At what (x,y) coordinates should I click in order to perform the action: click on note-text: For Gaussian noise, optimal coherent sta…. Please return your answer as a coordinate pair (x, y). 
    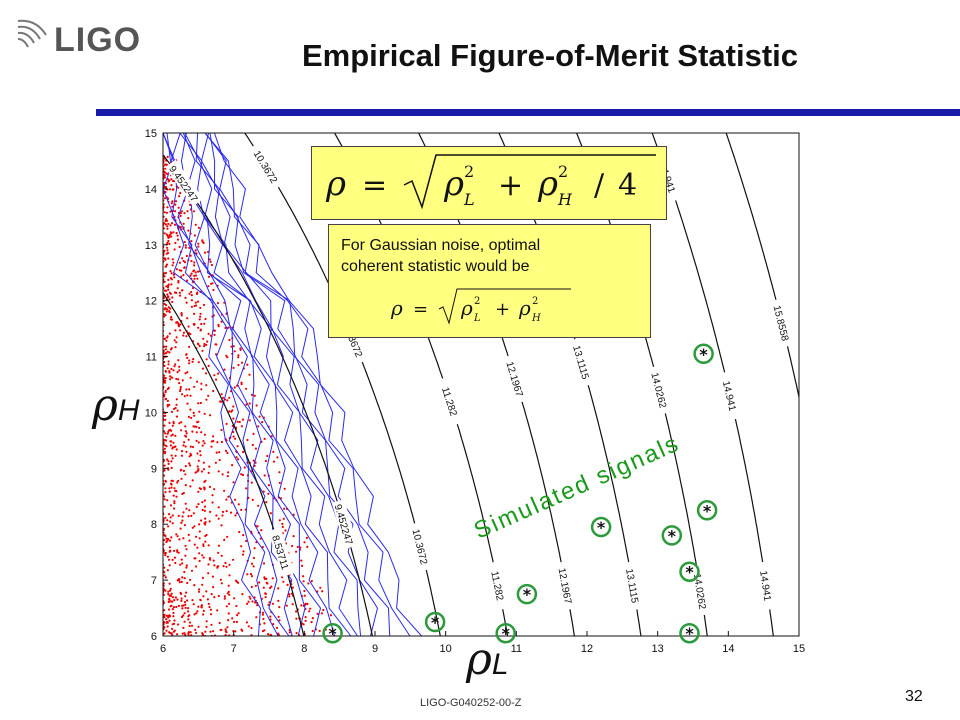
    Looking at the image, I should click on (491, 256).